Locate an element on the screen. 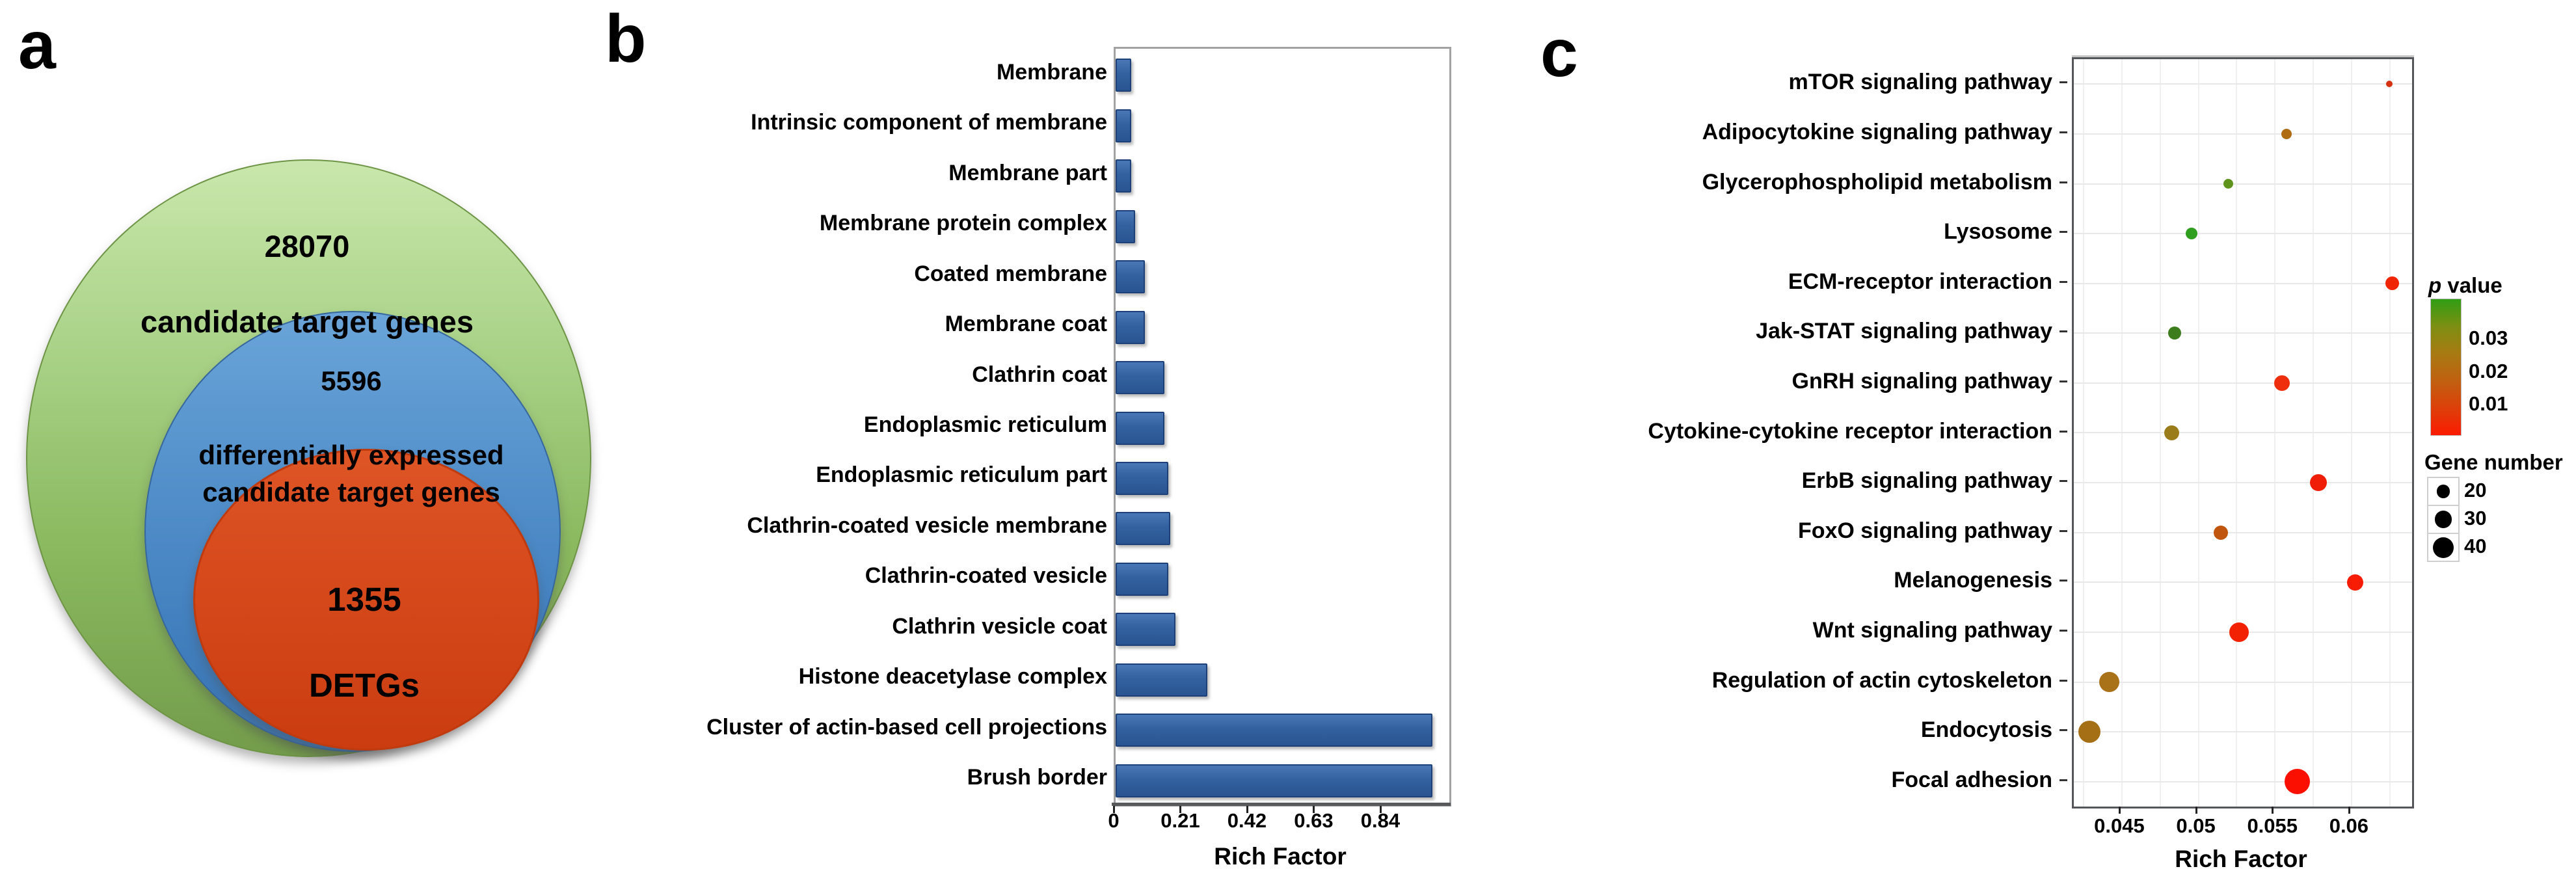 The width and height of the screenshot is (2576, 882). panel-b-x-axis-title: Rich Factor is located at coordinates (1280, 856).